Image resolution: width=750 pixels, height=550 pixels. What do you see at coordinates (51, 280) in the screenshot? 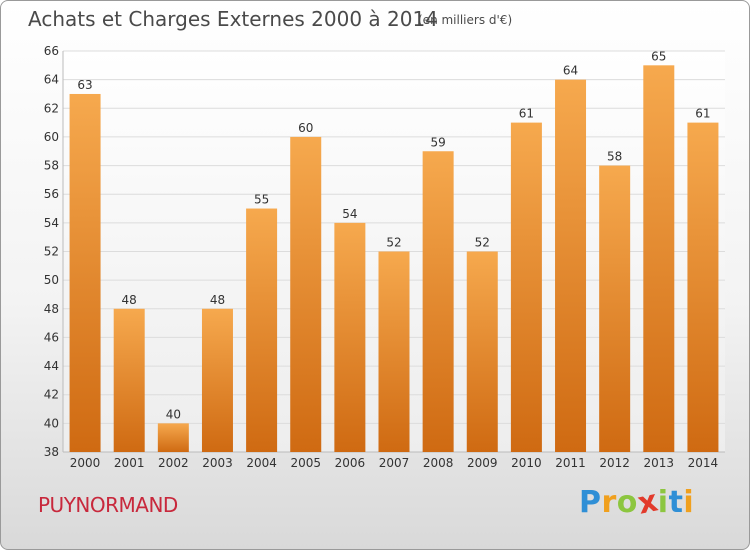
I see `y-tick-label: 50` at bounding box center [51, 280].